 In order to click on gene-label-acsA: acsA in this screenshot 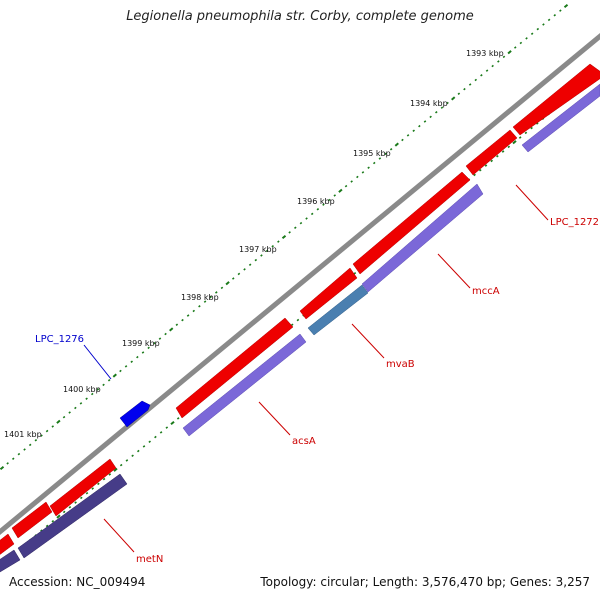, I will do `click(304, 441)`.